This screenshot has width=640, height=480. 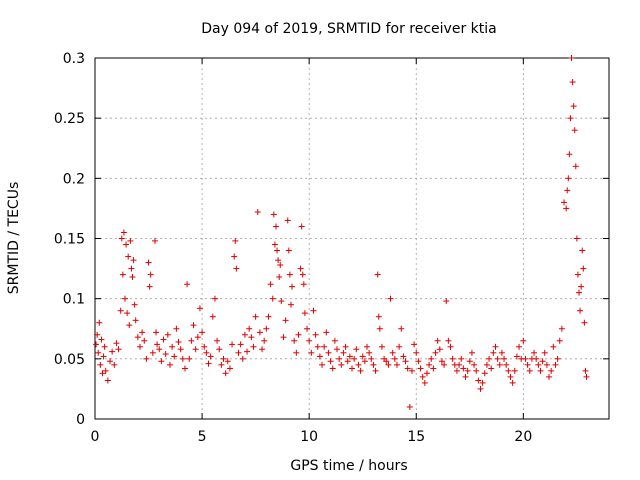 I want to click on y-tick-label: 0.1, so click(x=74, y=300).